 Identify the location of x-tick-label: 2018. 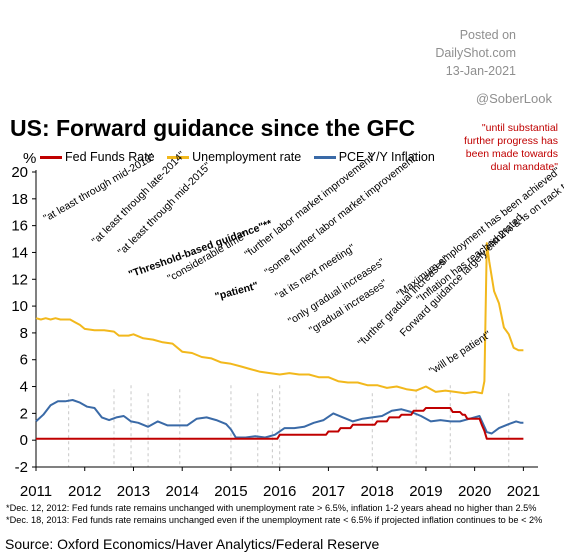
(376, 491).